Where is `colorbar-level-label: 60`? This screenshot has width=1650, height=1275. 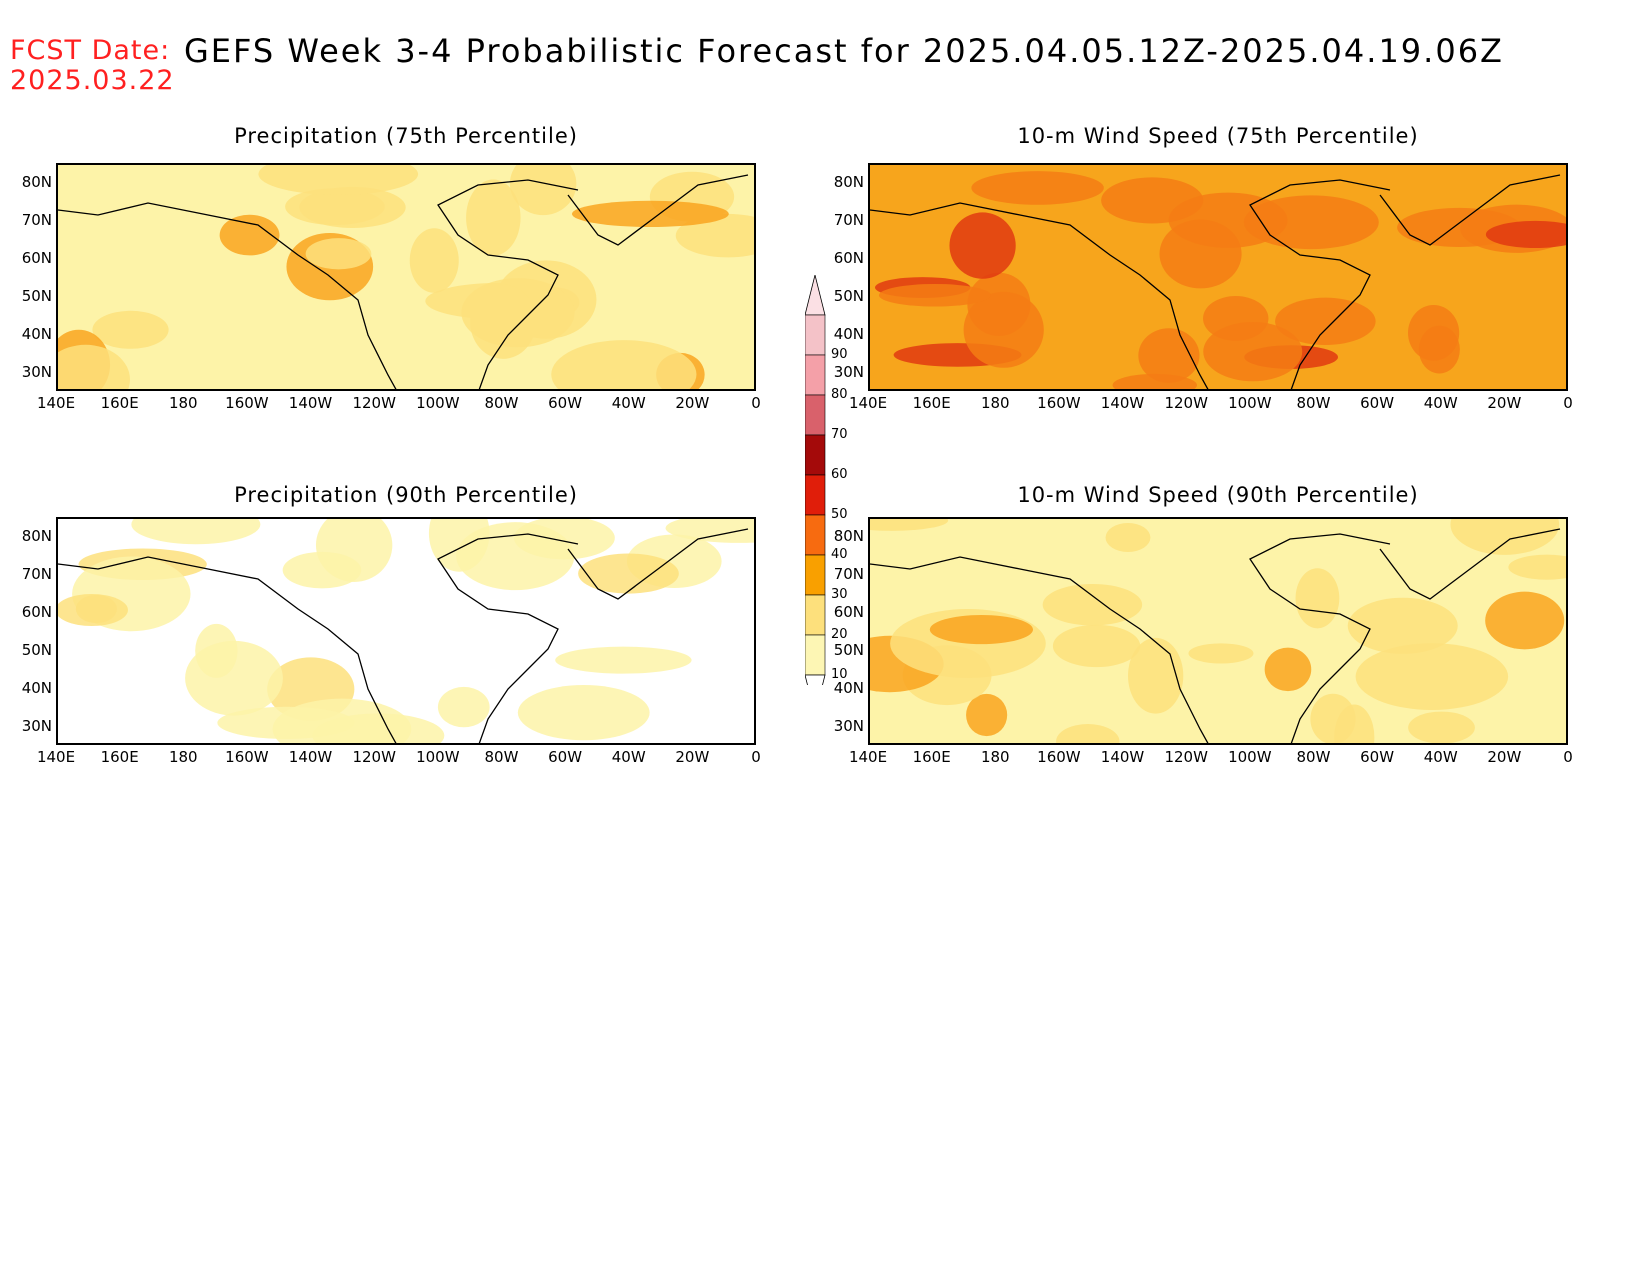
colorbar-level-label: 60 is located at coordinates (839, 474).